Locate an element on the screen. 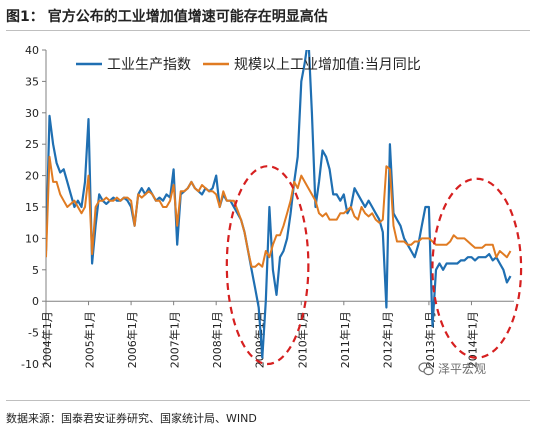  x-tick-label: 2014年1月 is located at coordinates (472, 339).